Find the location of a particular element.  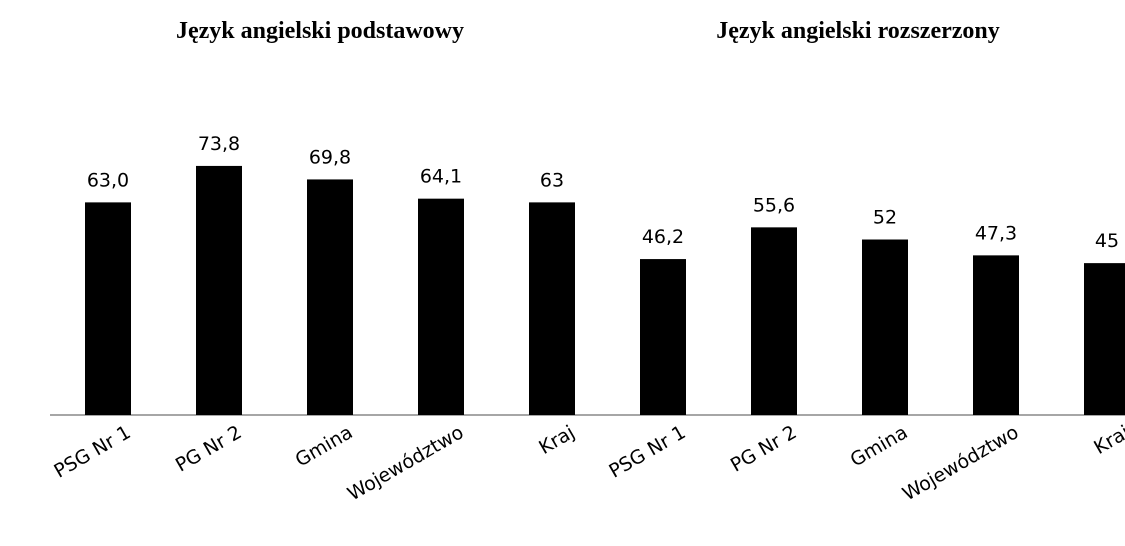

value-label: 55,6 is located at coordinates (774, 205).